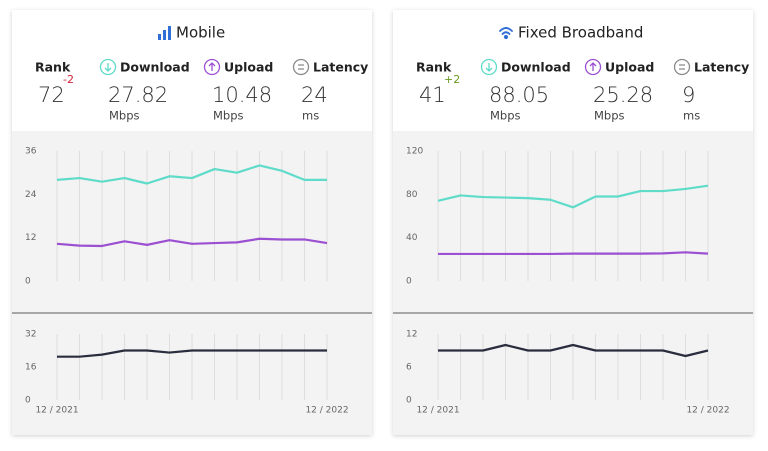 This screenshot has width=768, height=451. Describe the element at coordinates (30, 335) in the screenshot. I see `y-tick-label: 32` at that location.